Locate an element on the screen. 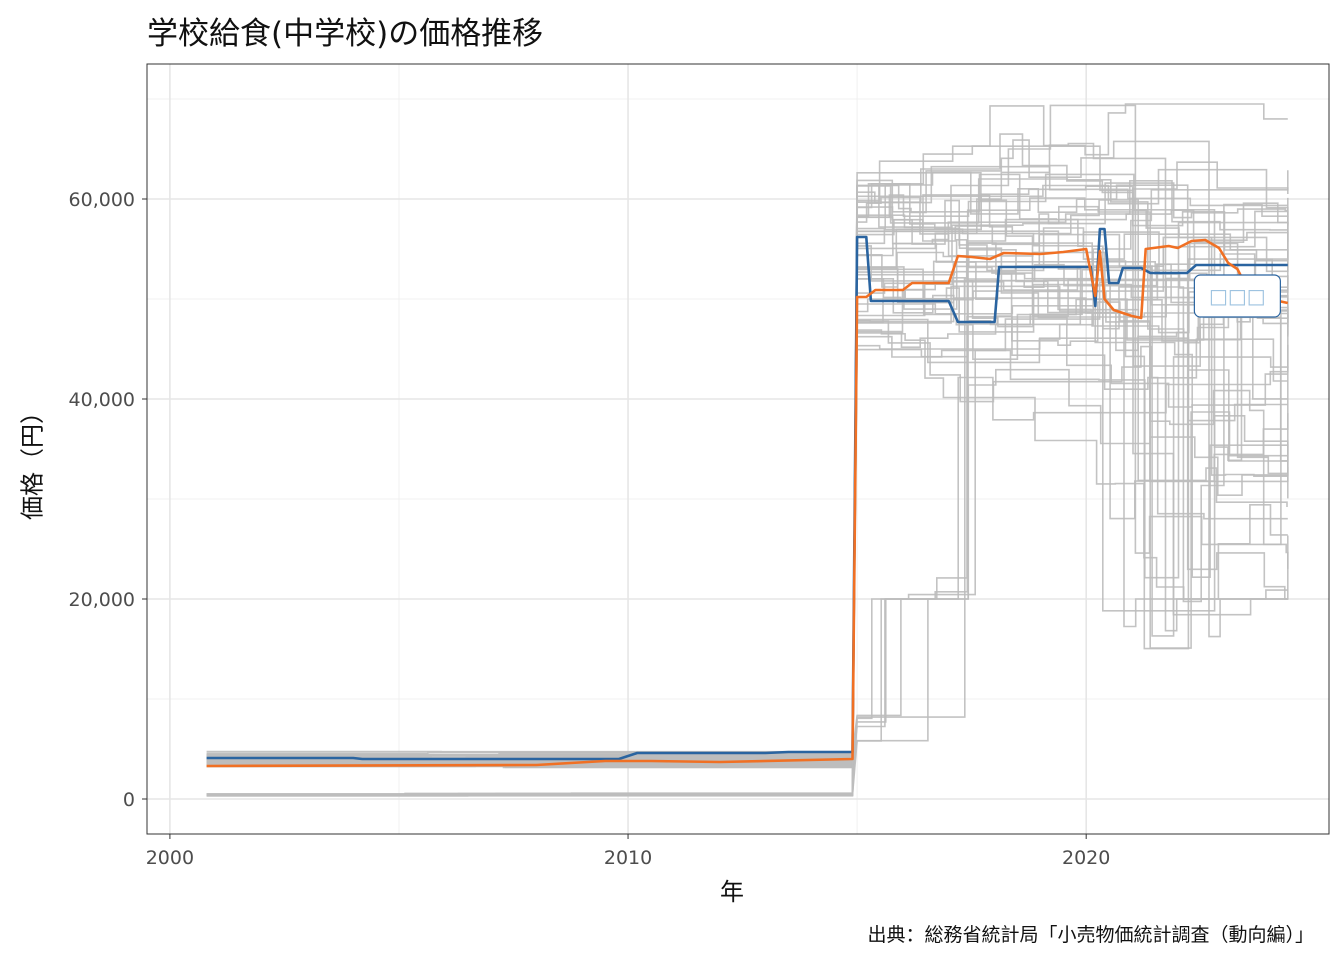 The image size is (1344, 960). chart-title: 学校給食(中学校)の価格推移 is located at coordinates (345, 34).